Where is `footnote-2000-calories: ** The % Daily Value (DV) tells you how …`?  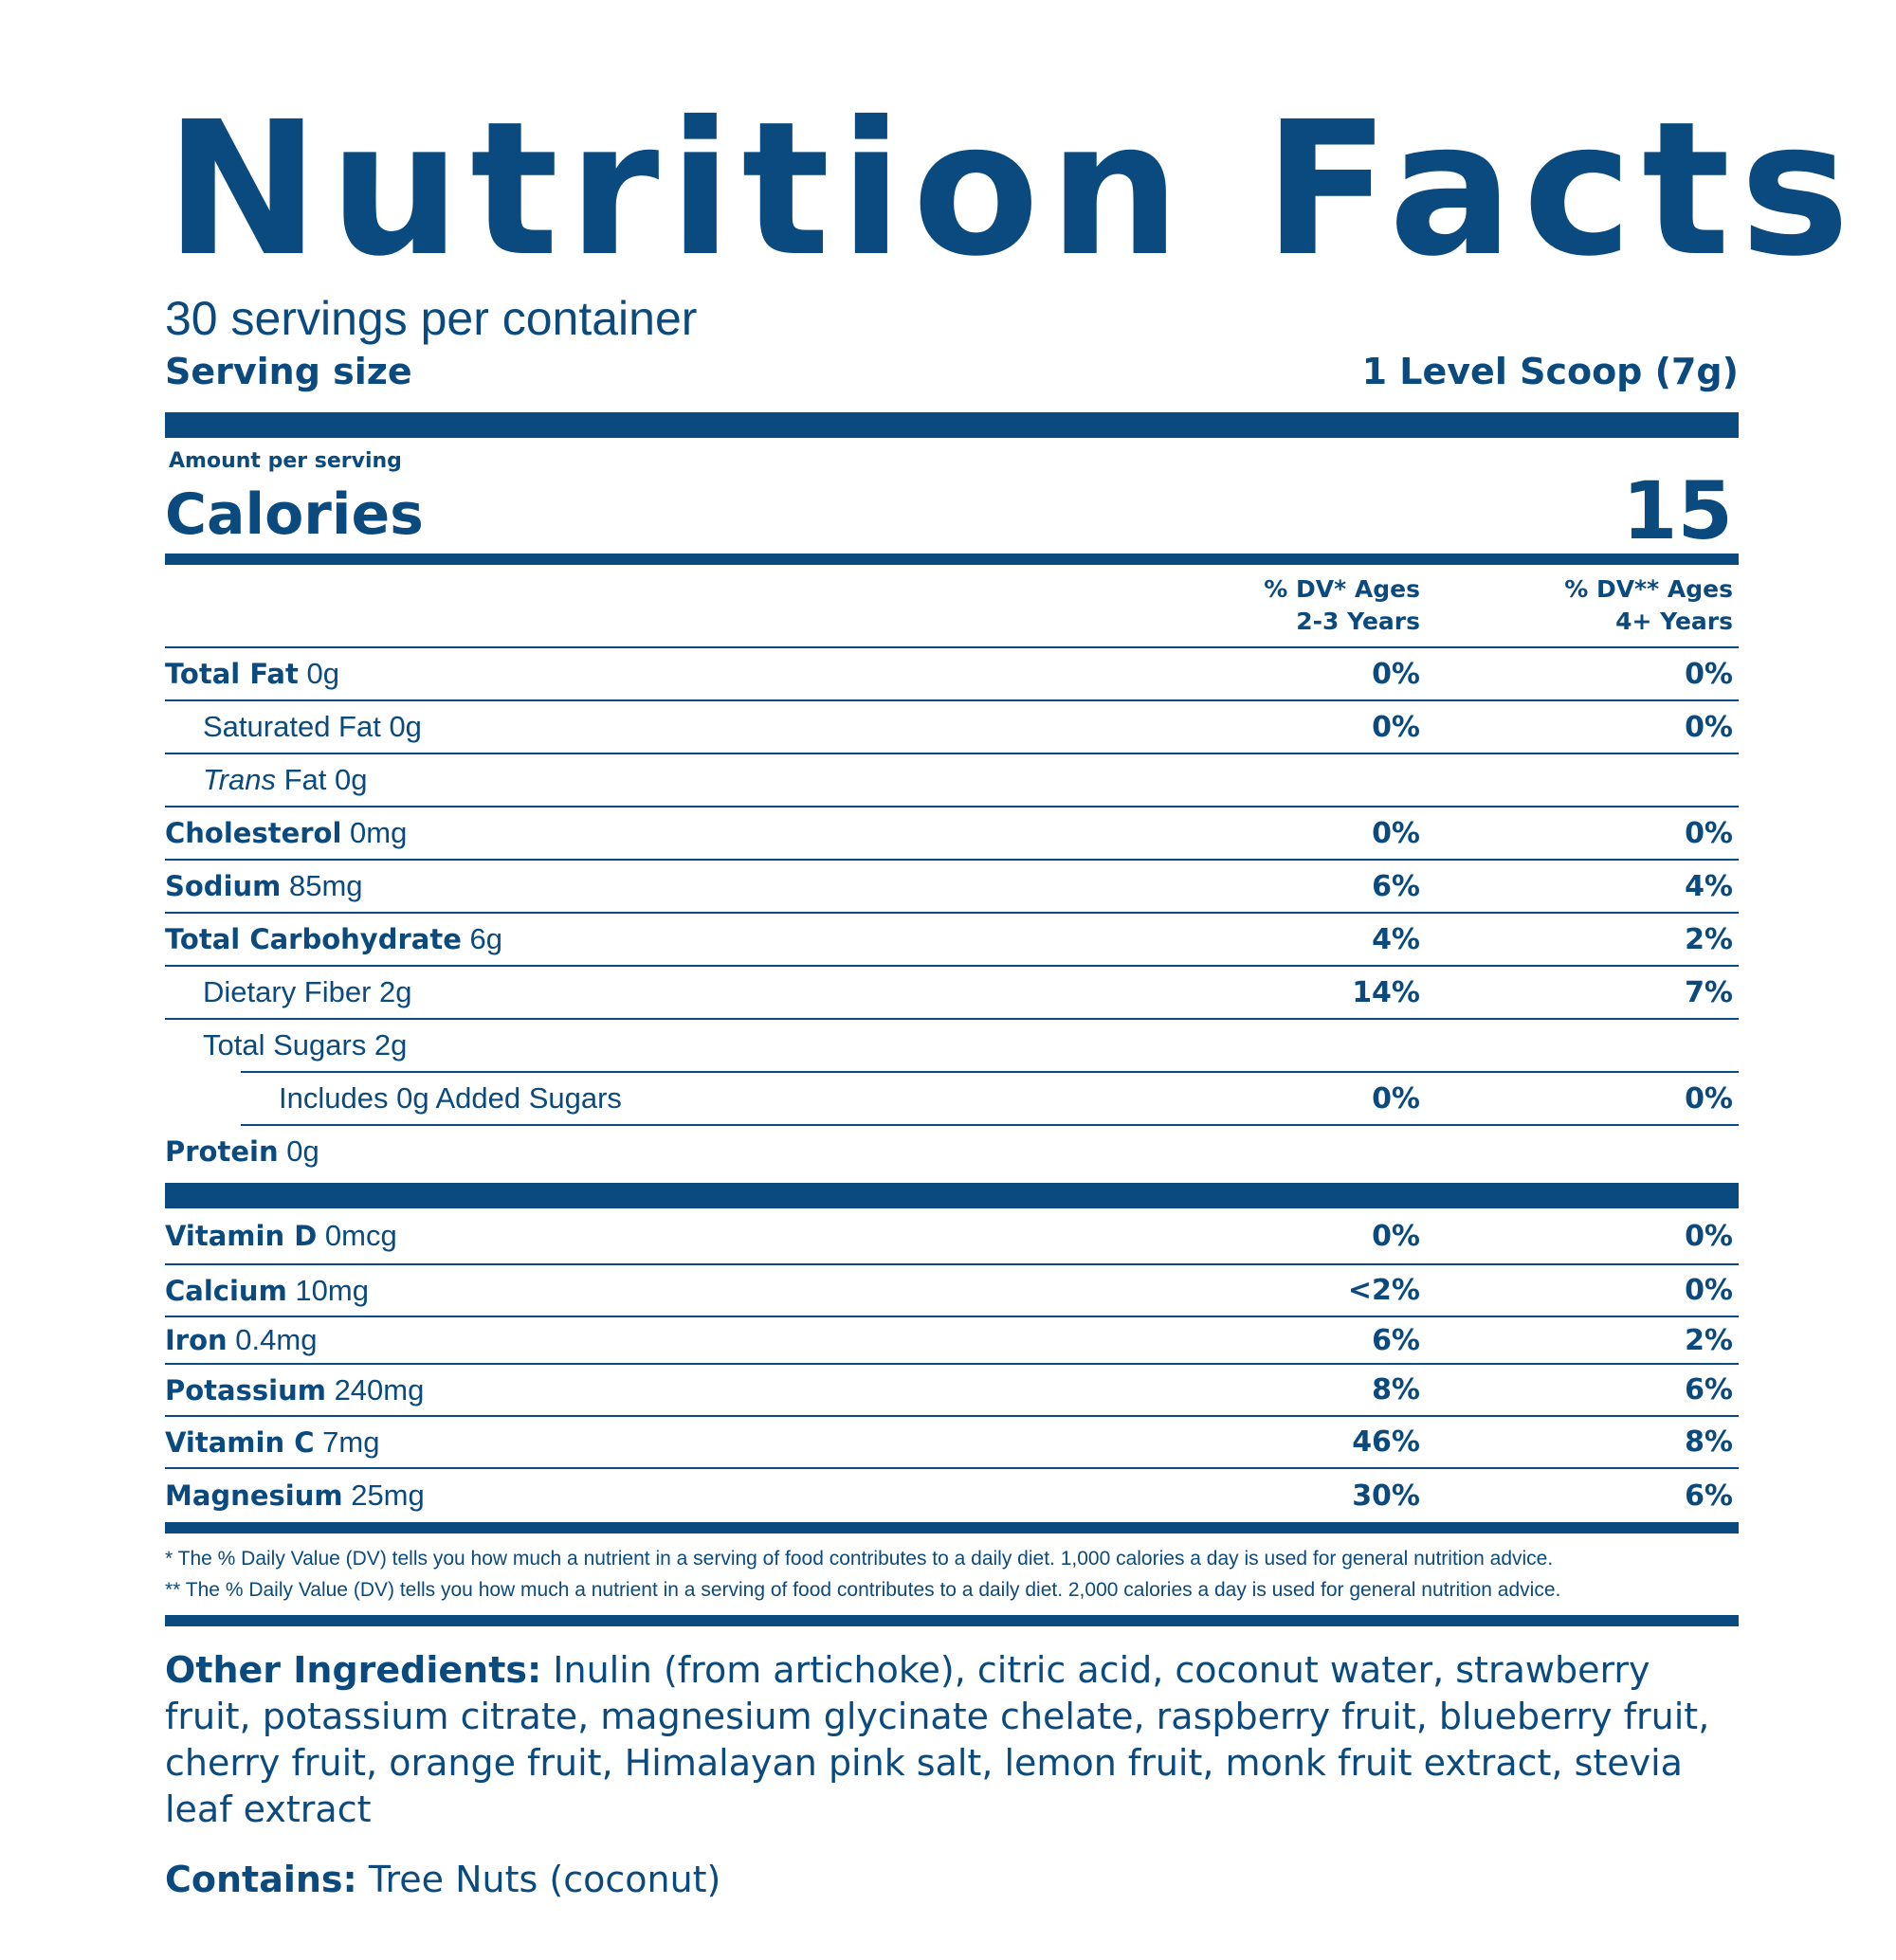
footnote-2000-calories: ** The % Daily Value (DV) tells you how … is located at coordinates (863, 1590).